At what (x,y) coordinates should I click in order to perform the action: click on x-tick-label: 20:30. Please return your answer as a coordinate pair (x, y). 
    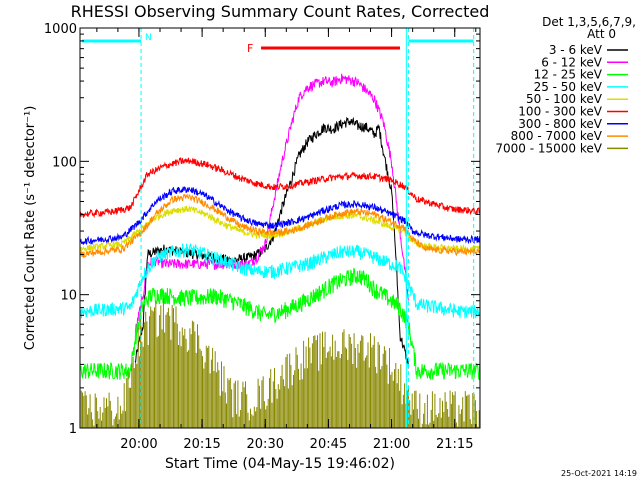
    Looking at the image, I should click on (265, 444).